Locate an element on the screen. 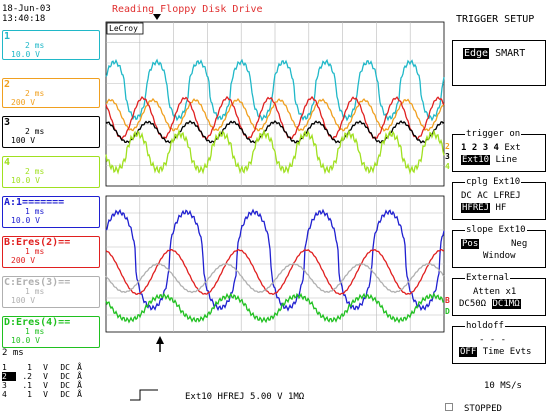  source-ext: Ext is located at coordinates (512, 148).